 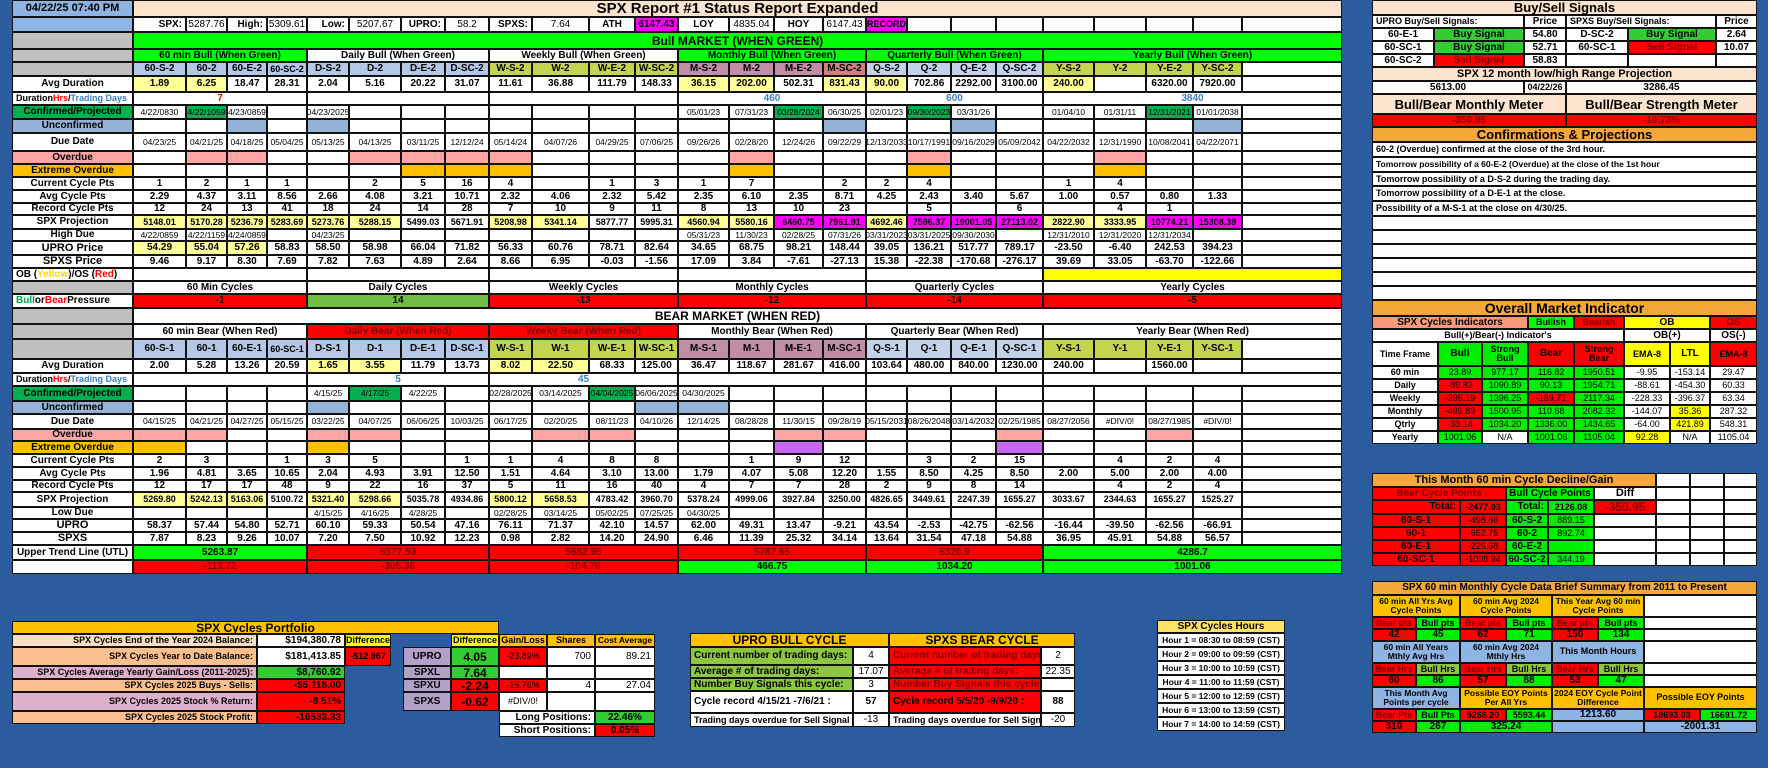 What do you see at coordinates (328, 460) in the screenshot?
I see `cell: 3` at bounding box center [328, 460].